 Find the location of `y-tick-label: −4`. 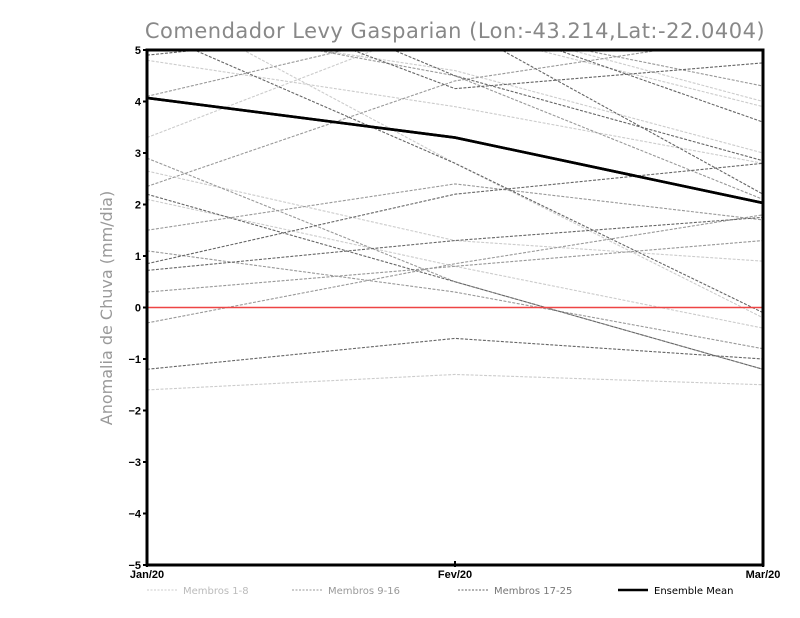

y-tick-label: −4 is located at coordinates (134, 515).